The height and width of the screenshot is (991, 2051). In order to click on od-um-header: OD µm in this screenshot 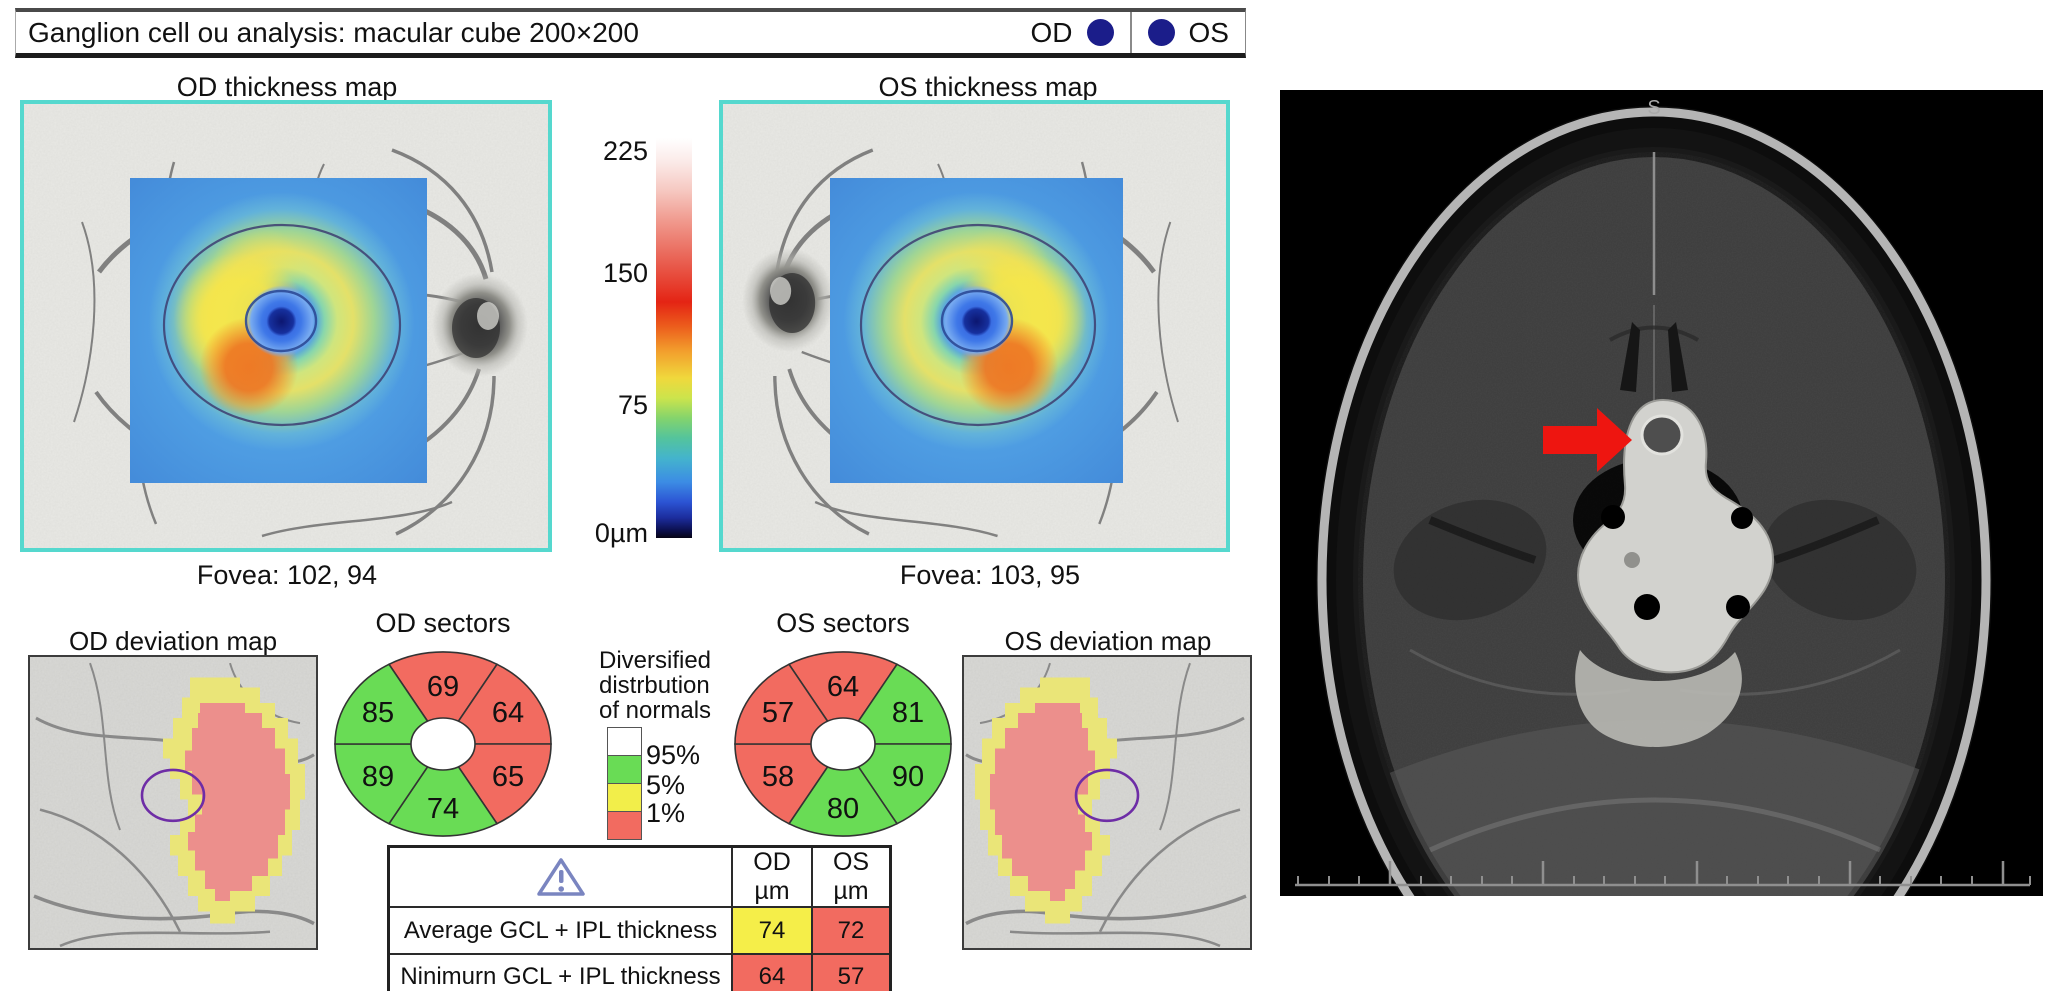, I will do `click(772, 876)`.